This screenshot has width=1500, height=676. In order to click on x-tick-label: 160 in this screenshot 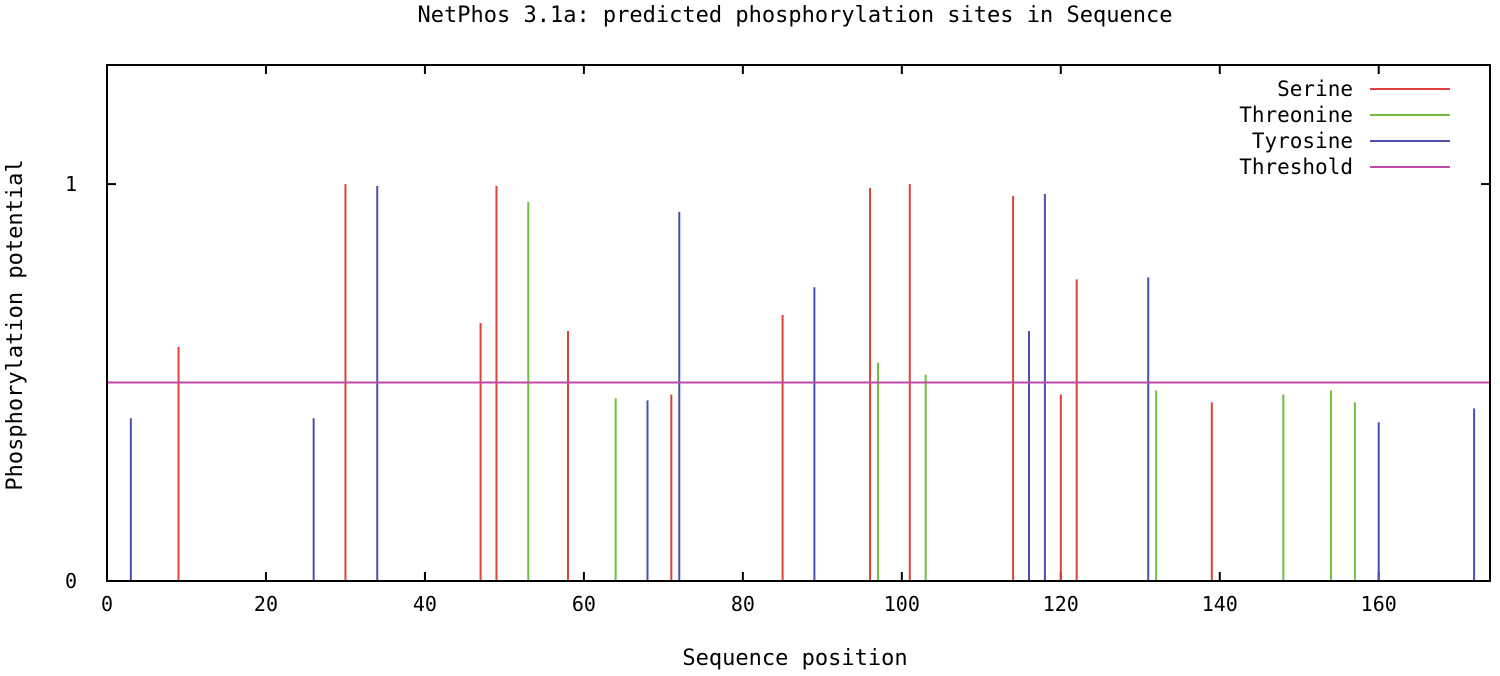, I will do `click(1379, 604)`.